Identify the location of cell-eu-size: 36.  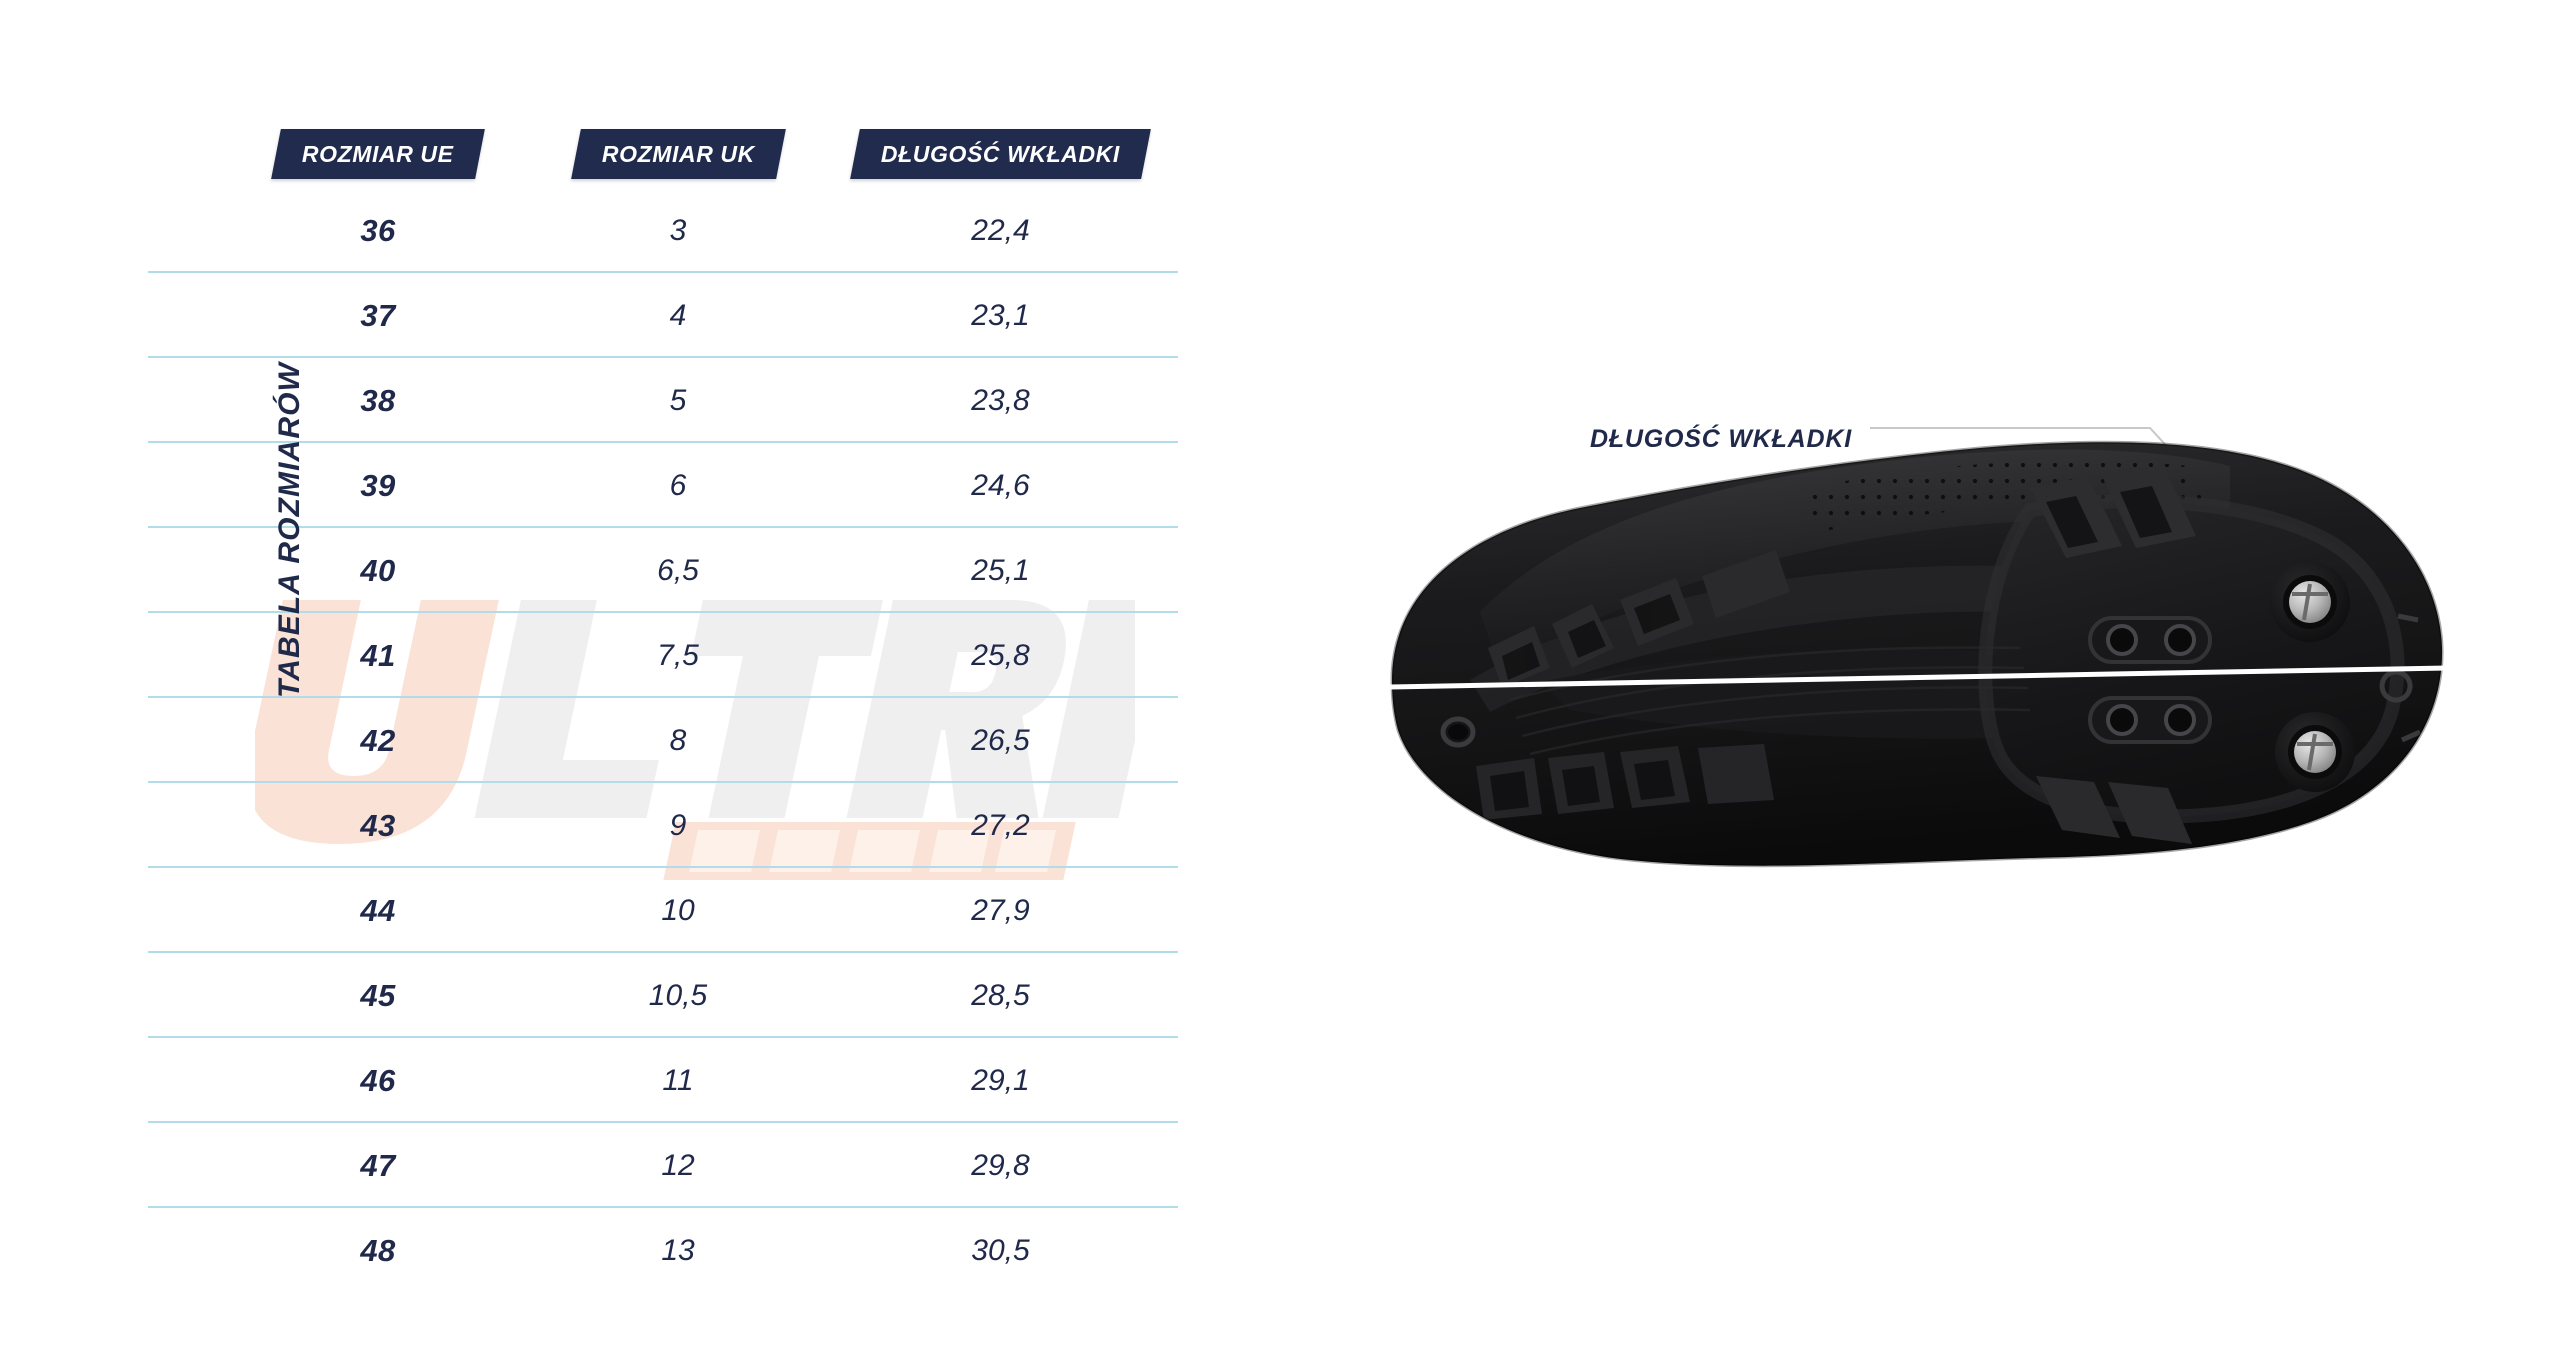
(378, 230).